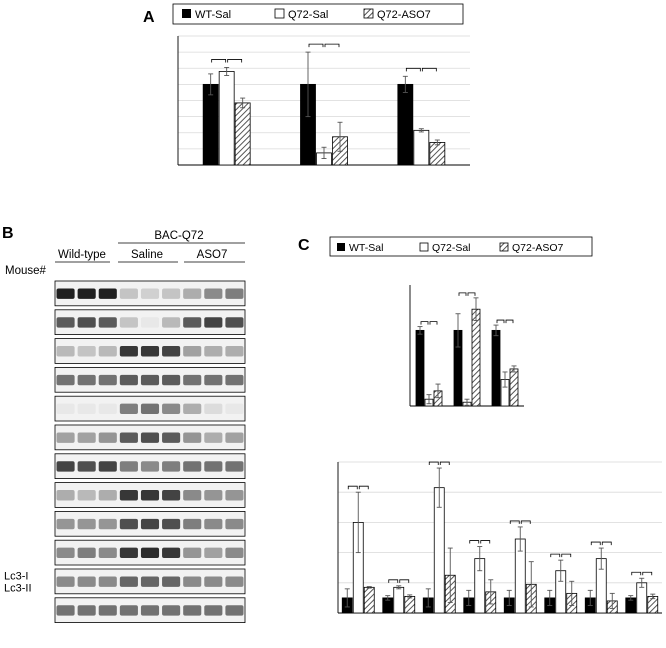 The height and width of the screenshot is (648, 666). Describe the element at coordinates (16, 576) in the screenshot. I see `blot-protein-label-line: Lc3-I` at that location.